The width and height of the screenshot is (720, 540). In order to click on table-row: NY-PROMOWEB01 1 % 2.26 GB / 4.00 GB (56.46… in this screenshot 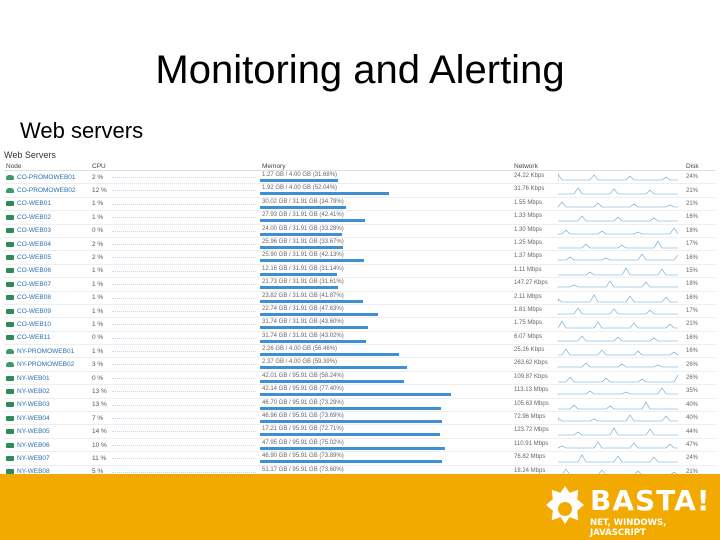, I will do `click(360, 351)`.